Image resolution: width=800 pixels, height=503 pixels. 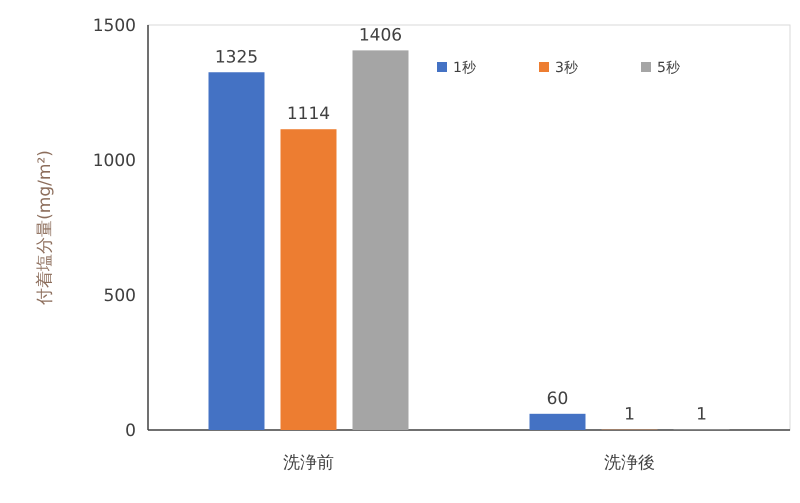 What do you see at coordinates (120, 296) in the screenshot?
I see `y-tick-label: 500` at bounding box center [120, 296].